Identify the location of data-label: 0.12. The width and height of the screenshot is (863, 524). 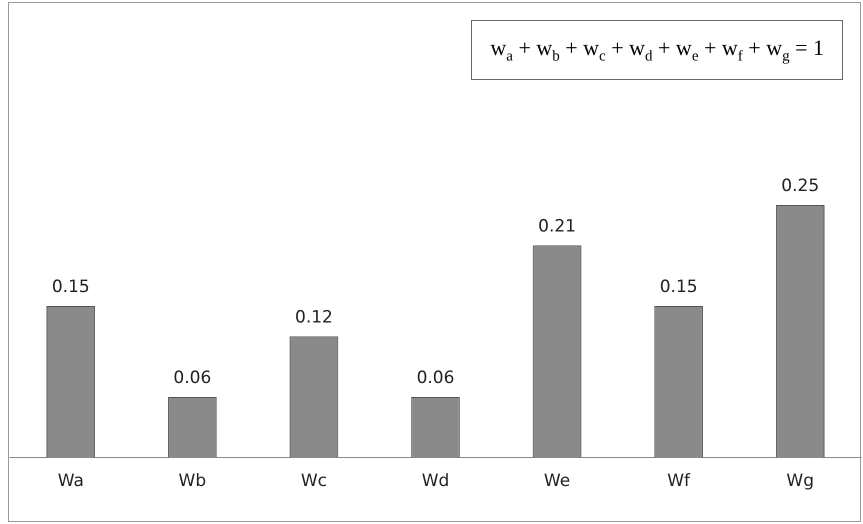
(314, 317).